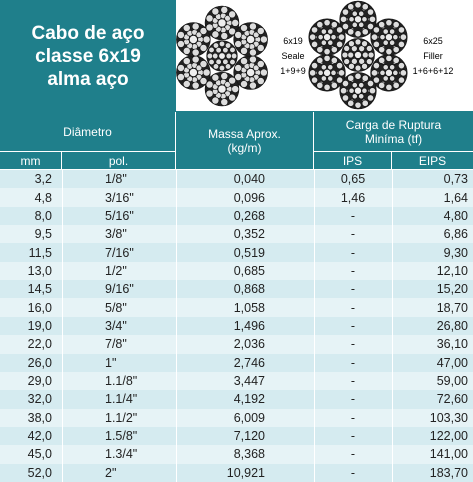 This screenshot has height=482, width=473. Describe the element at coordinates (452, 325) in the screenshot. I see `table-cell: 26,80` at that location.